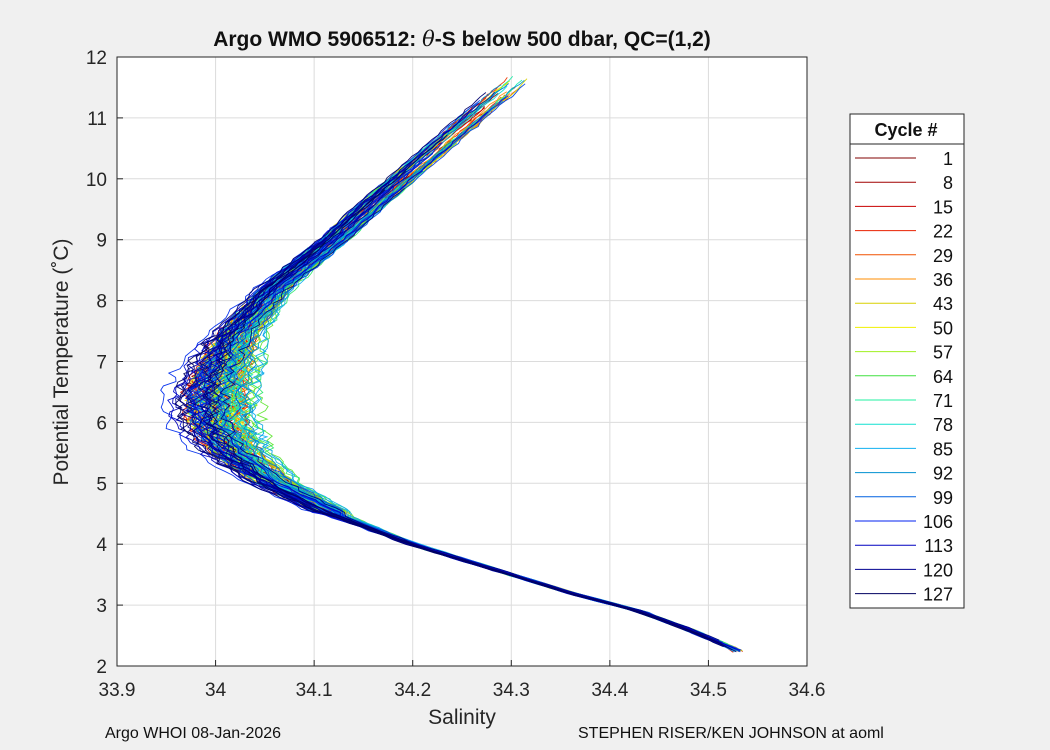 The image size is (1050, 750). What do you see at coordinates (943, 353) in the screenshot?
I see `legend-label: 57` at bounding box center [943, 353].